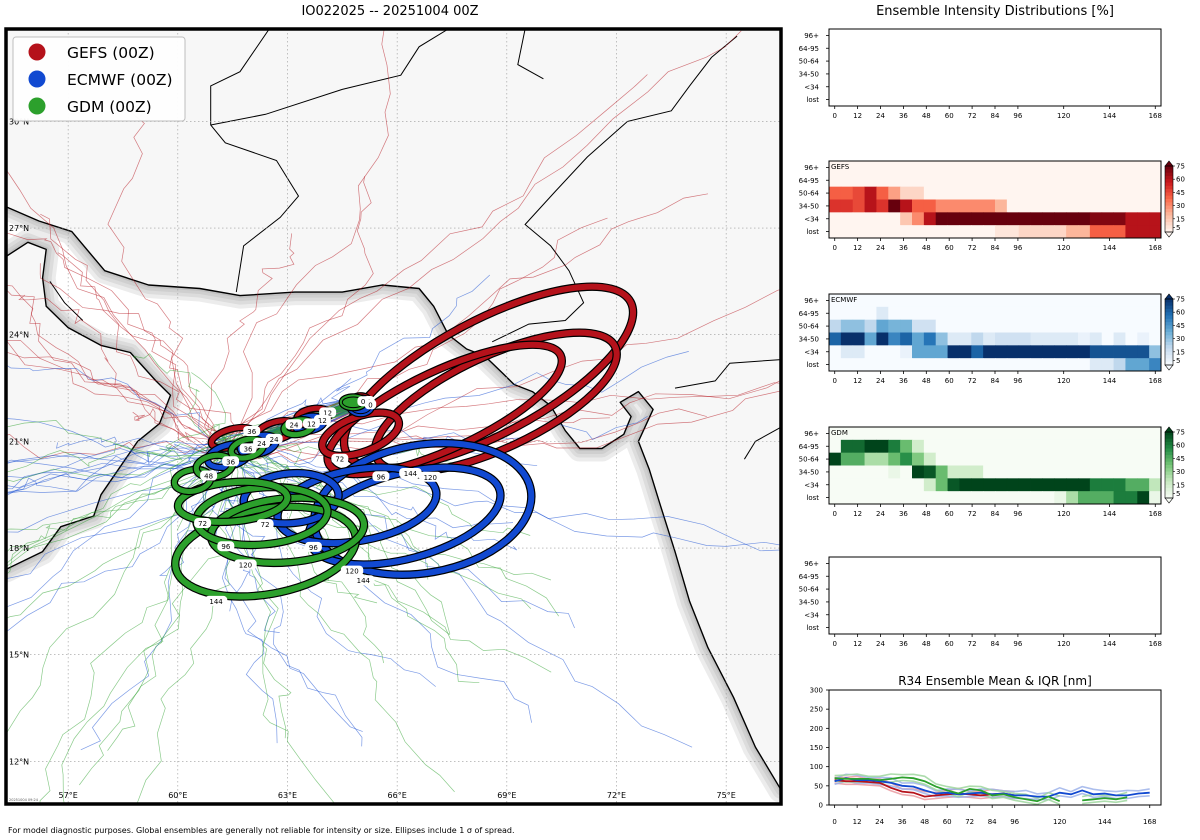  Describe the element at coordinates (811, 36) in the screenshot. I see `y-category: 96+` at that location.